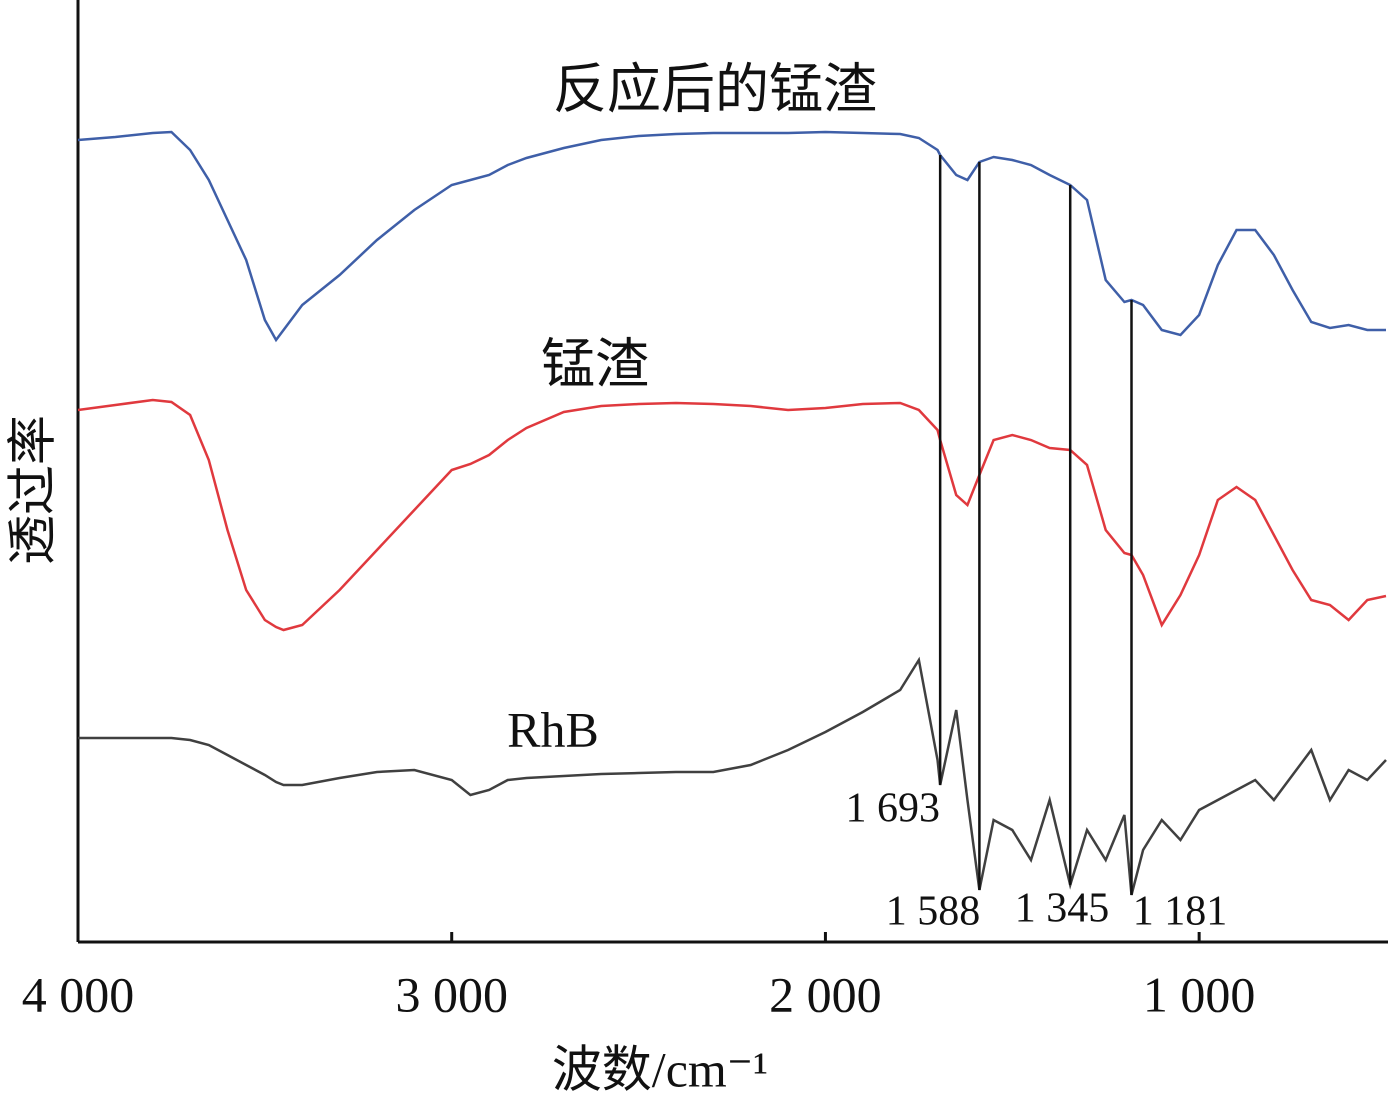  What do you see at coordinates (451, 994) in the screenshot?
I see `x-tick-label: 3 000` at bounding box center [451, 994].